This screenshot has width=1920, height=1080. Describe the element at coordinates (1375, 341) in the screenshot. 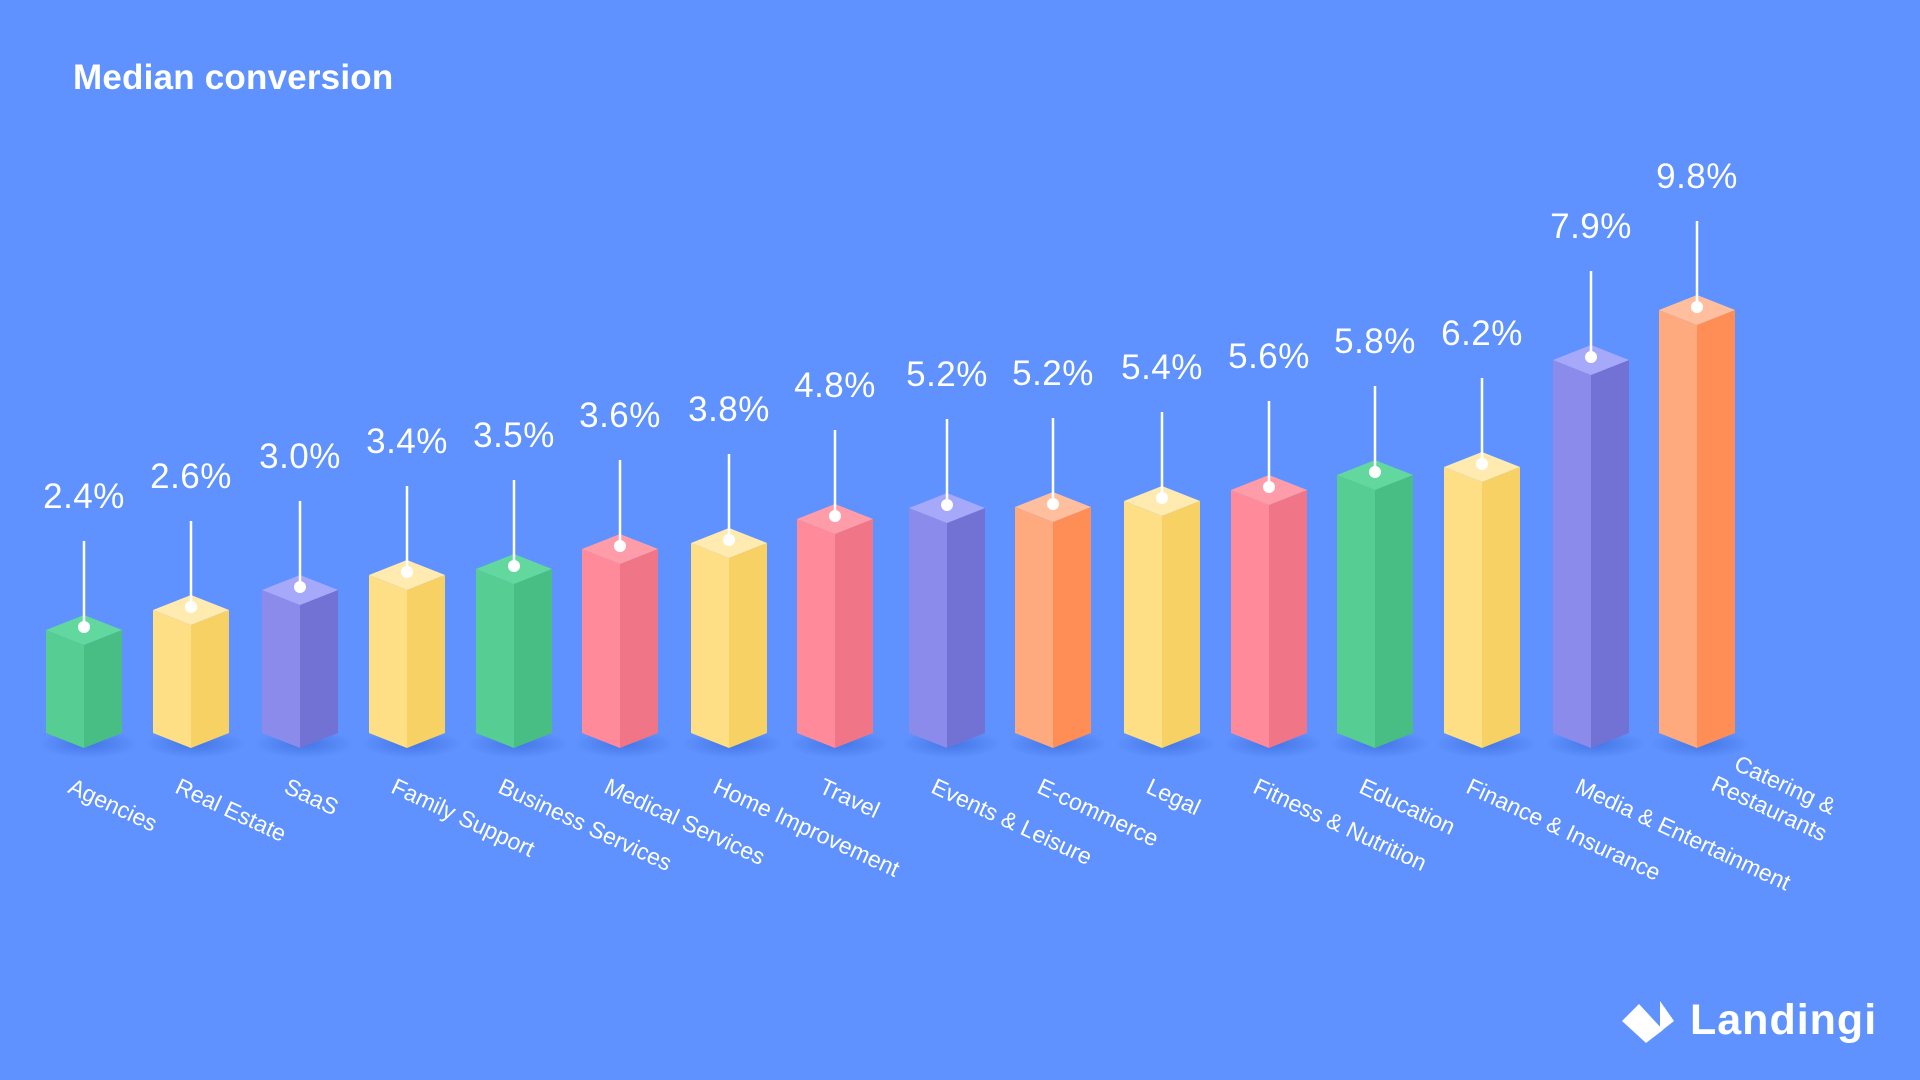

I see `value-label: 5.8%` at that location.